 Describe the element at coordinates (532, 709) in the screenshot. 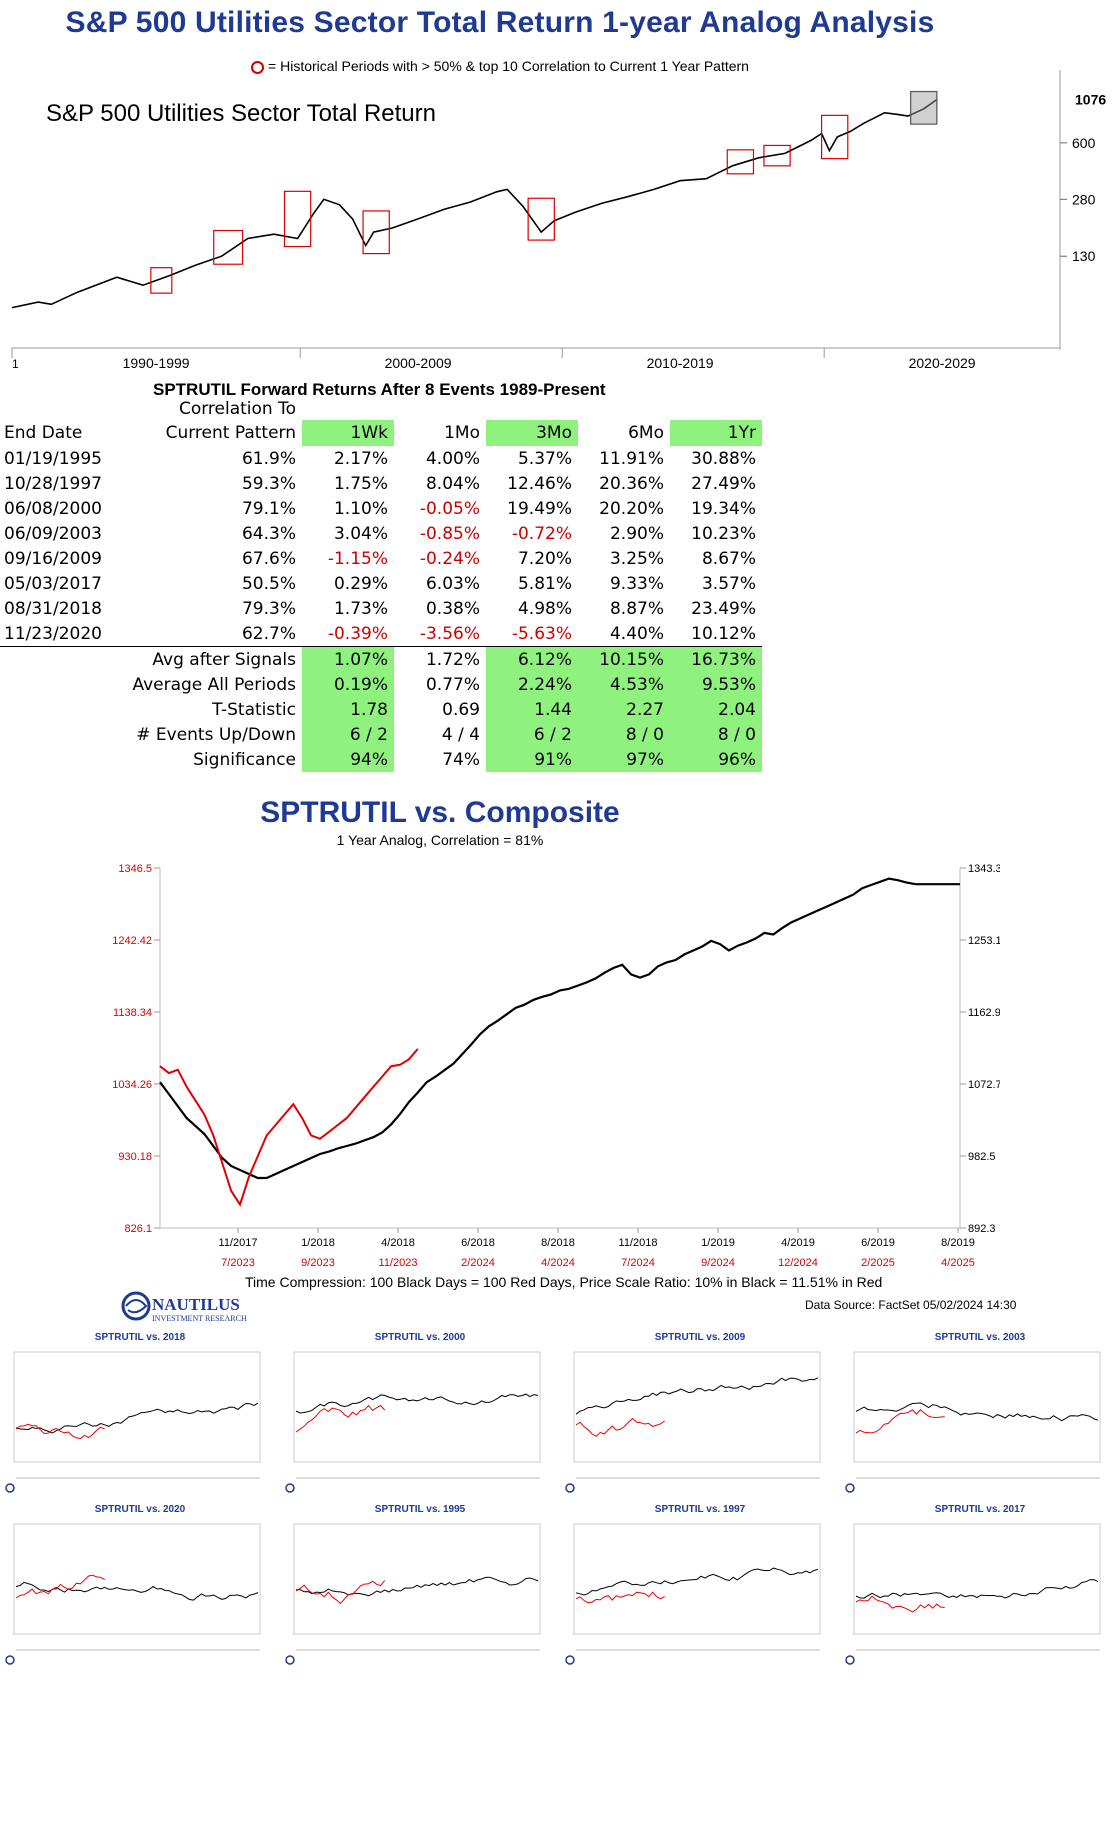

I see `table-cell: 1.44` at that location.